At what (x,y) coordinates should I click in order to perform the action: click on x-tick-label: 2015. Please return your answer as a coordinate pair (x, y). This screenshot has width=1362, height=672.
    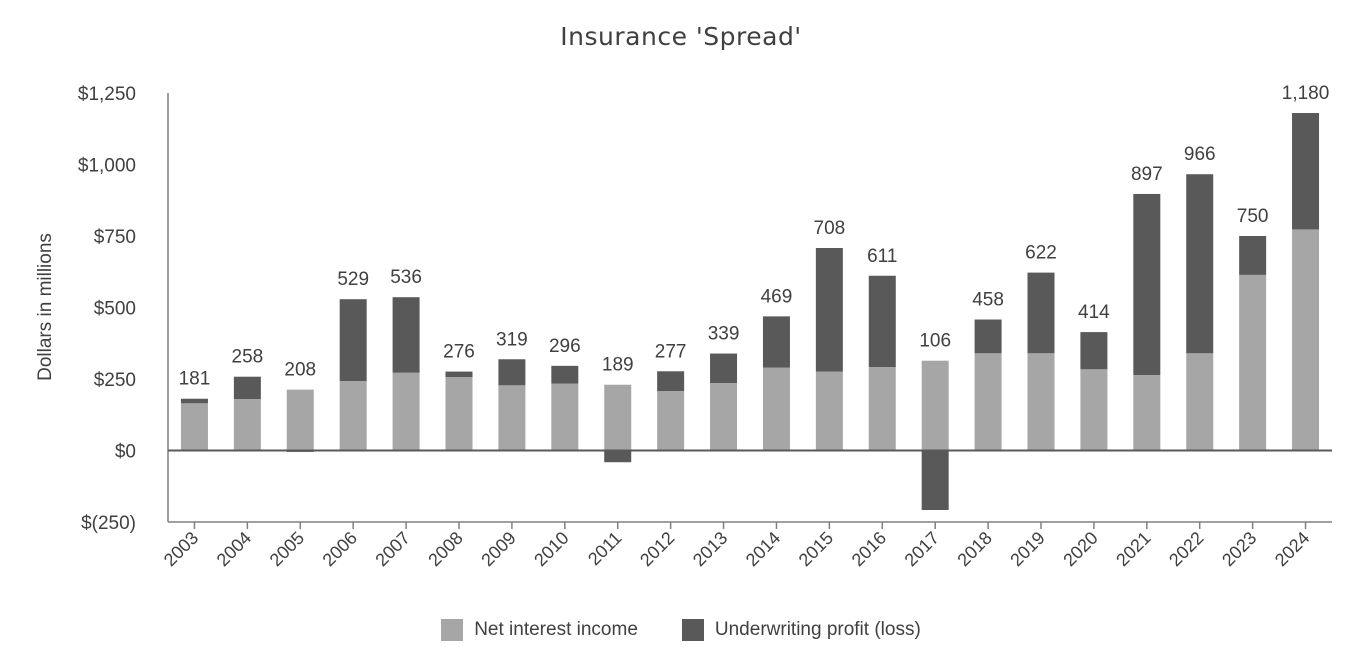
    Looking at the image, I should click on (816, 549).